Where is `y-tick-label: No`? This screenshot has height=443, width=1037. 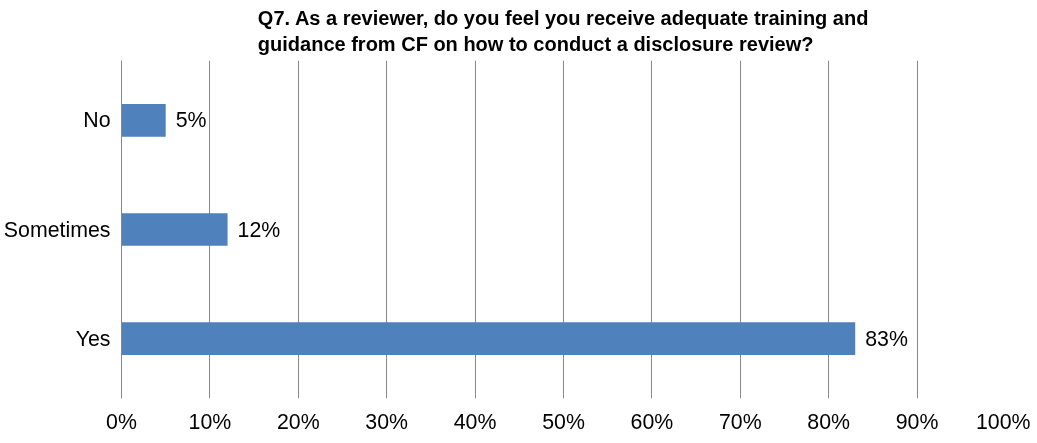 y-tick-label: No is located at coordinates (97, 120).